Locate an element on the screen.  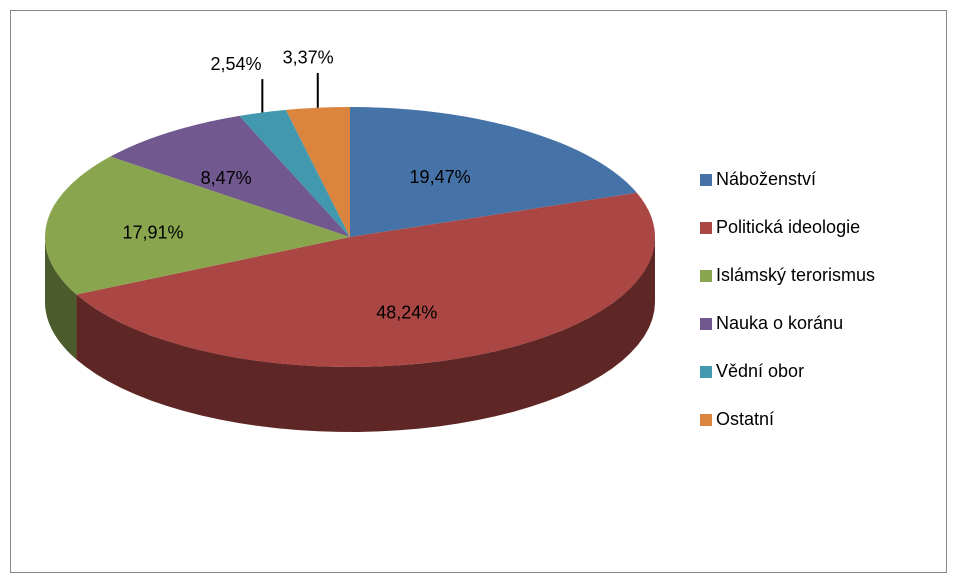
slice-side is located at coordinates (61, 298).